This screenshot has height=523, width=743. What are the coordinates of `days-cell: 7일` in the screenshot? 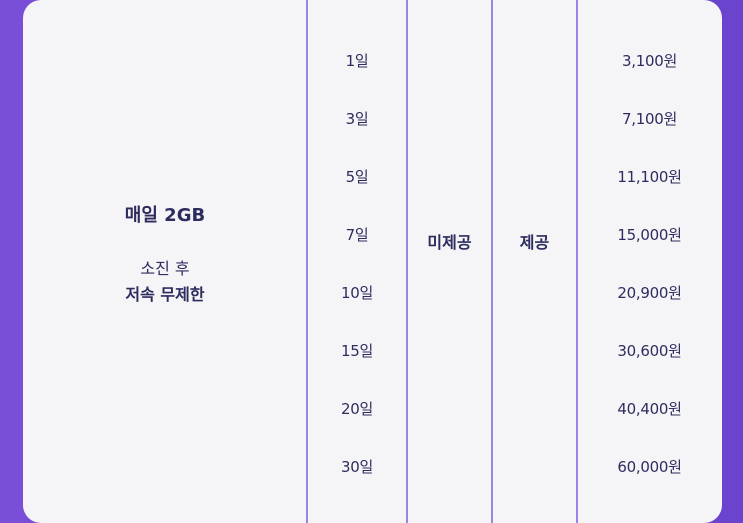 It's located at (357, 235).